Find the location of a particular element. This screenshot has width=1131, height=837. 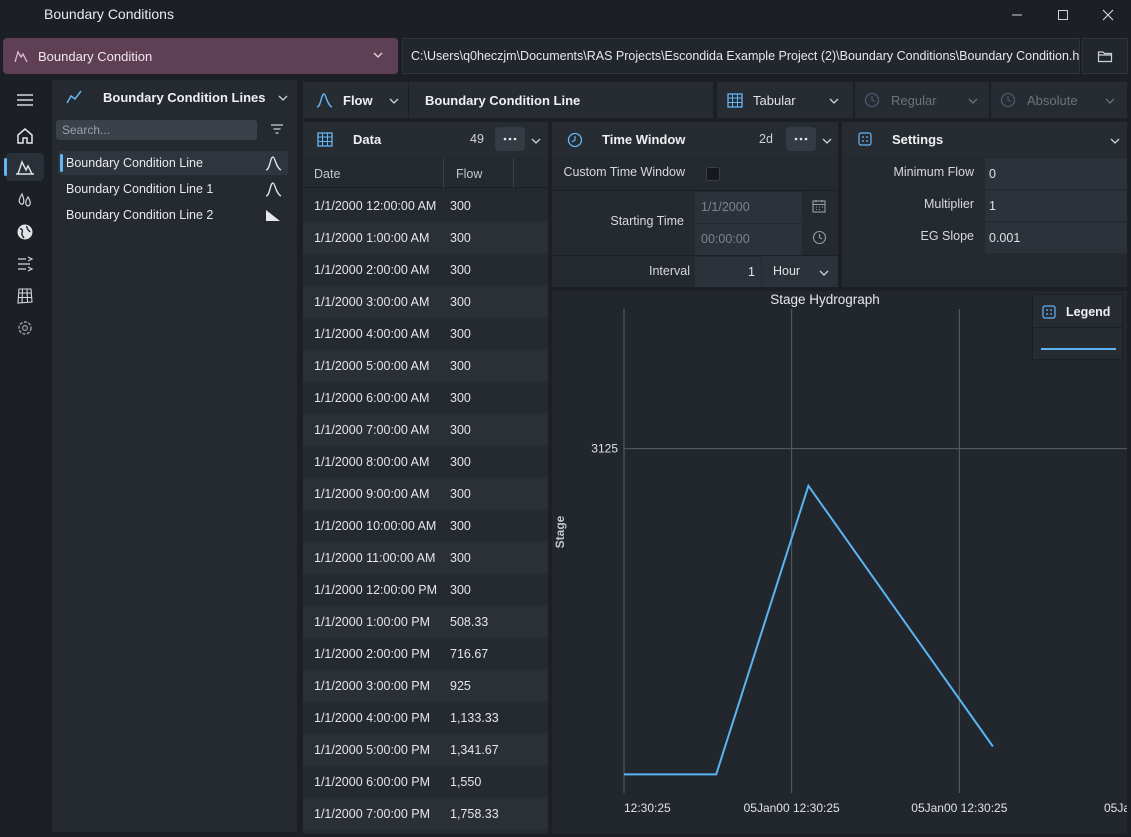

boundary-line-item: Boundary Condition Line 1 is located at coordinates (173, 189).